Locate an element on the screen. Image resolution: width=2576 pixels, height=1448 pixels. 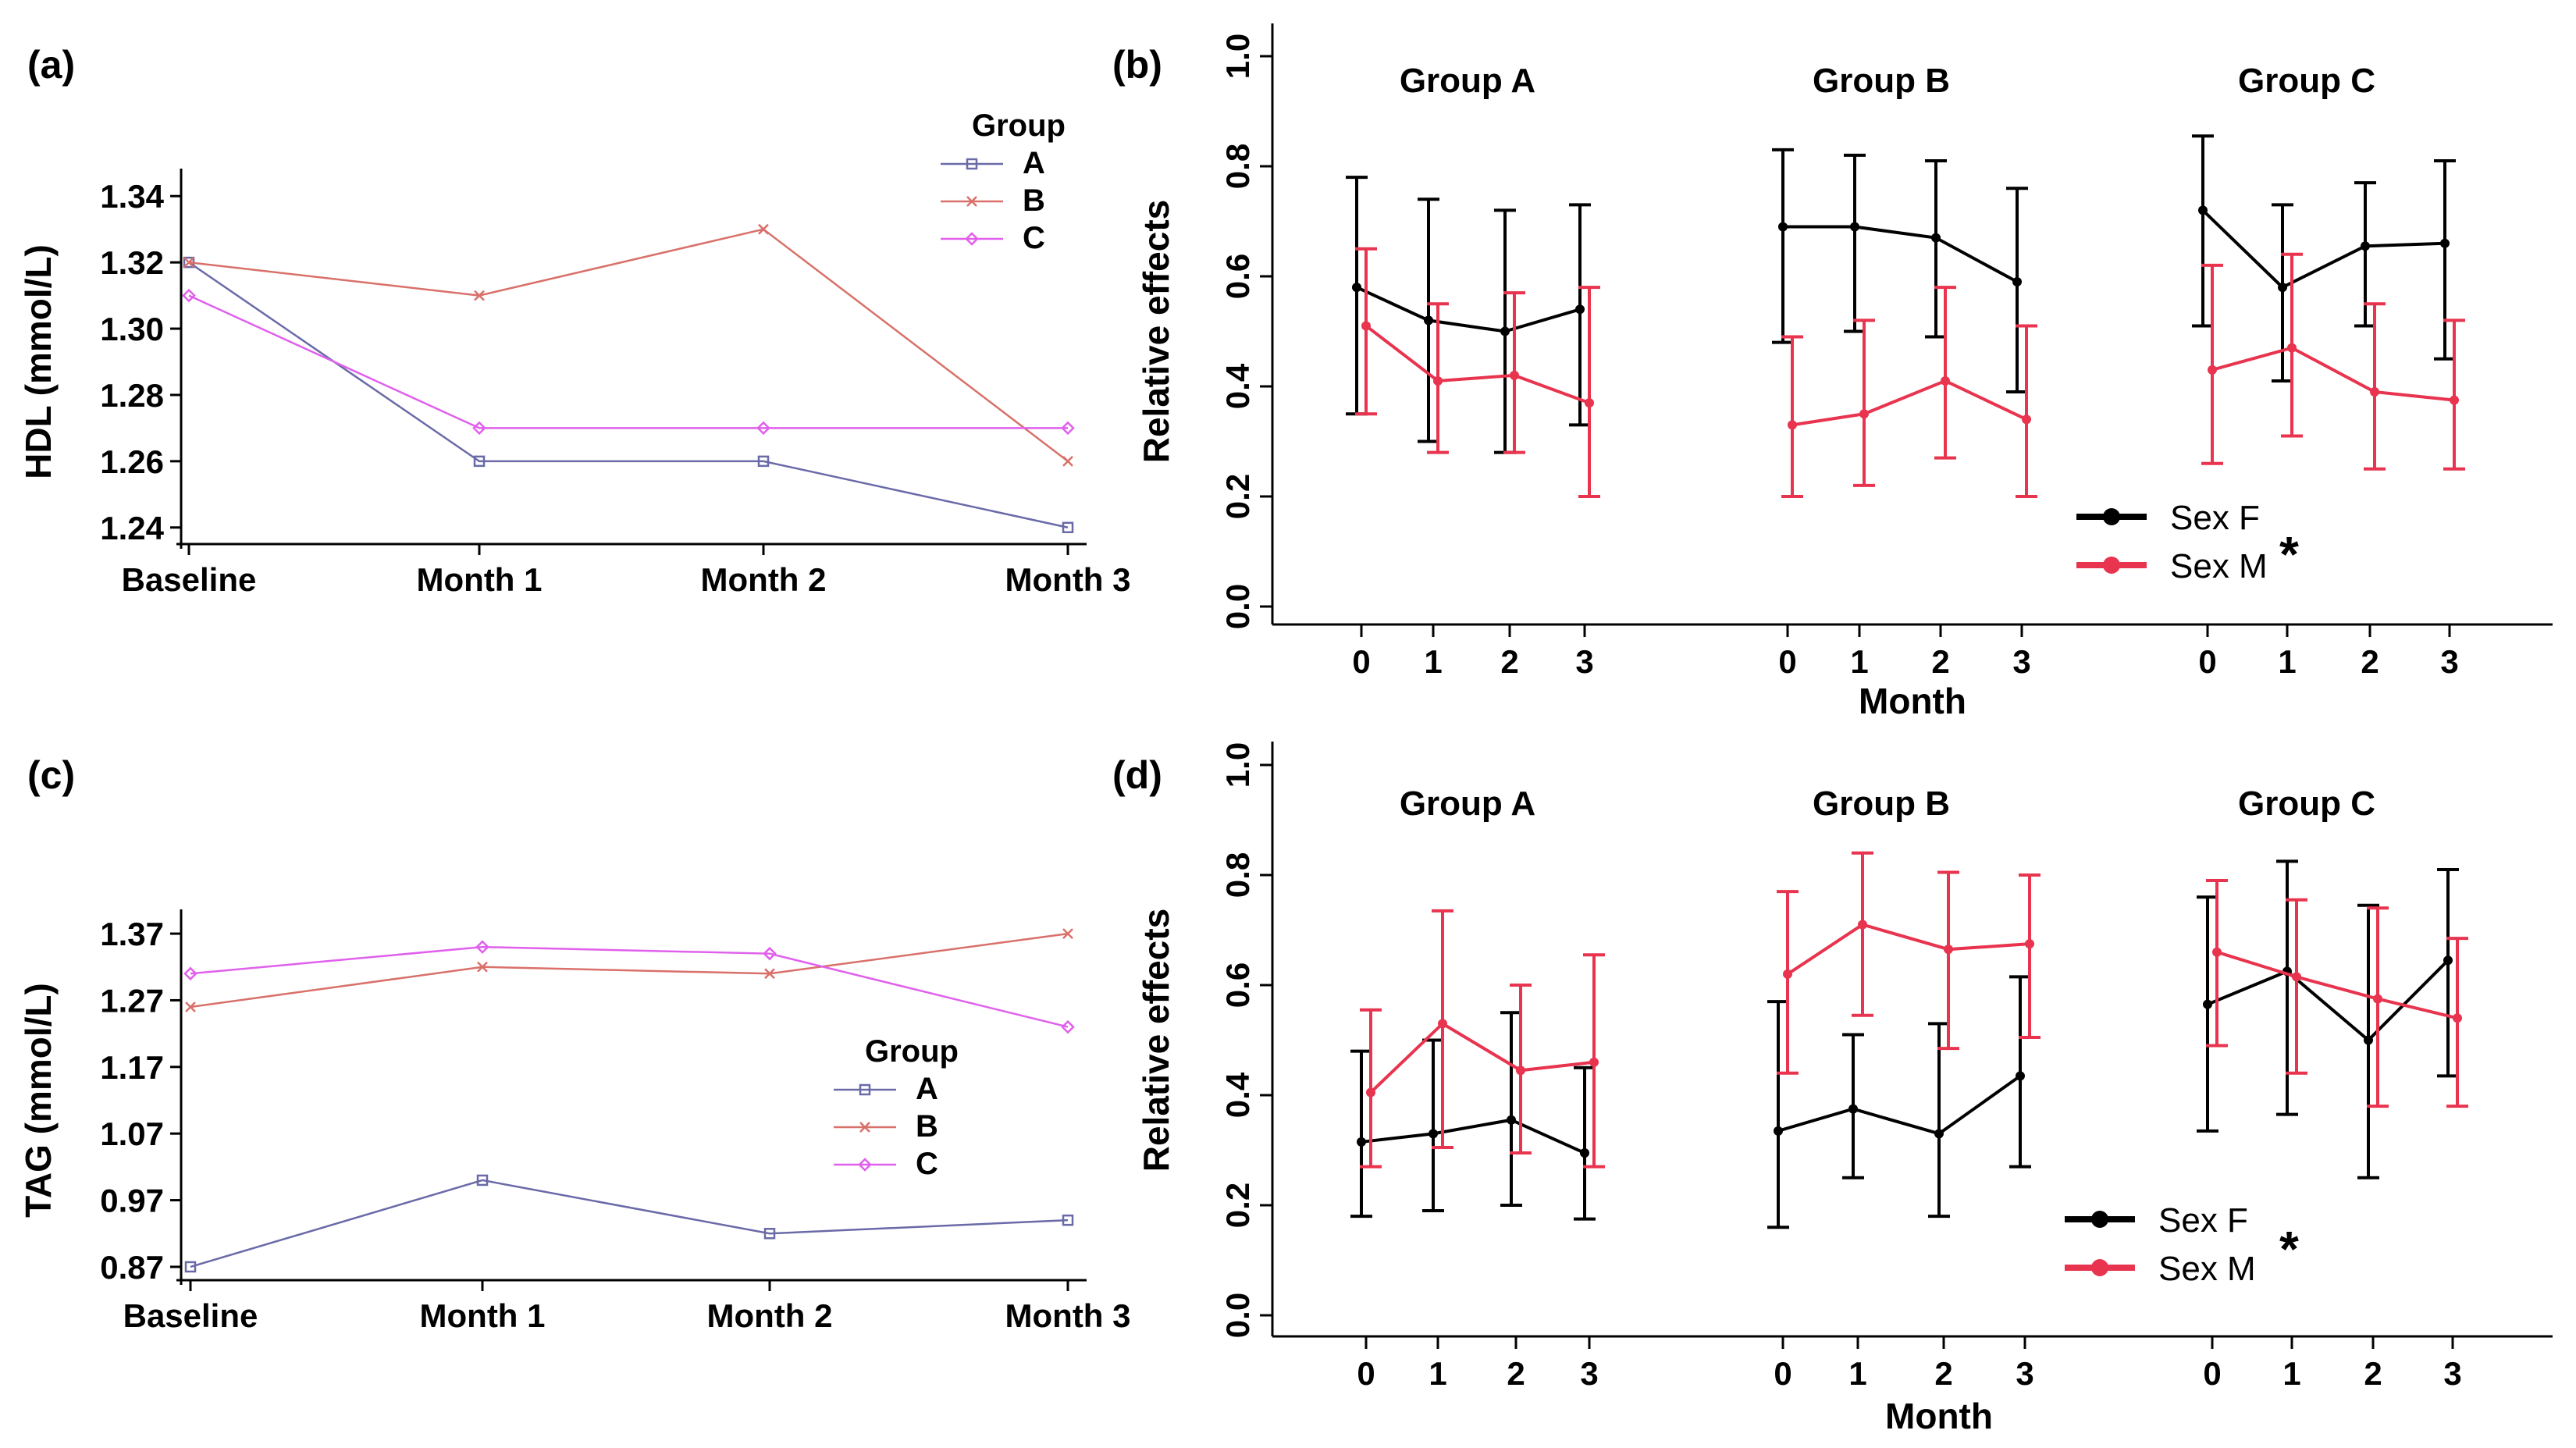
x-tick-label: Month 1 is located at coordinates (483, 1315).